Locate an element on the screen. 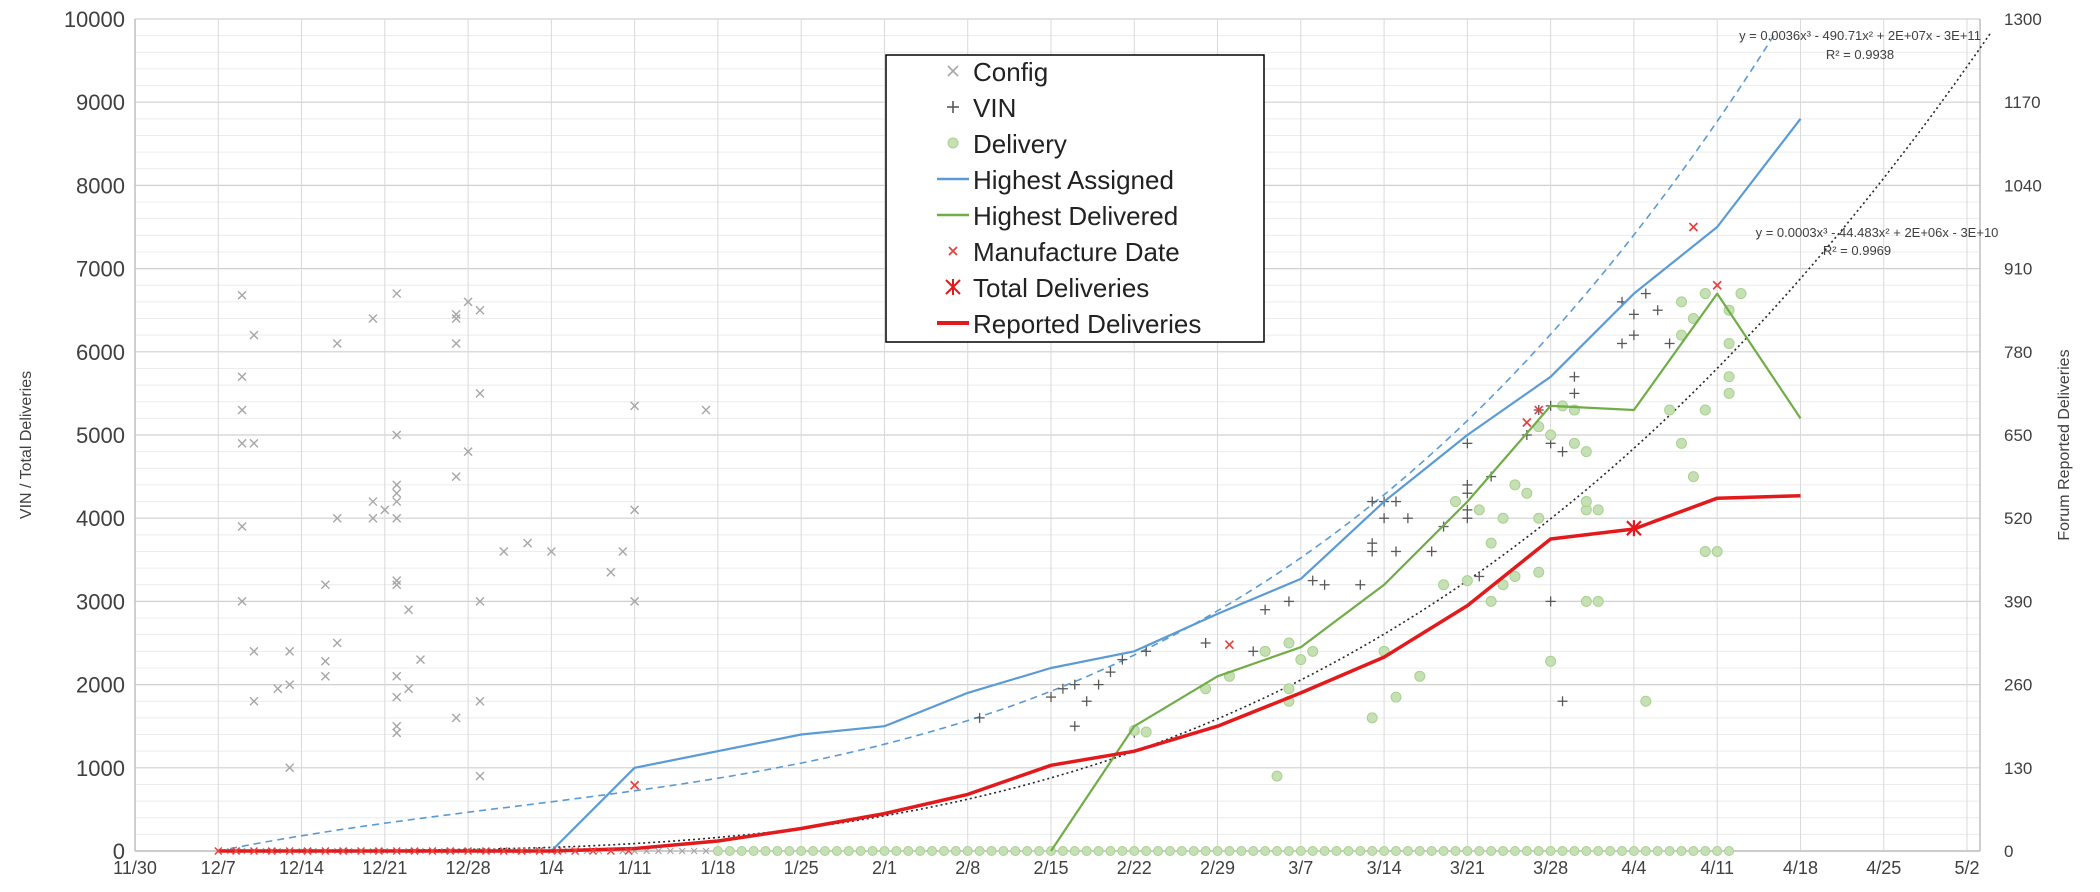  y-tick-label: 10000 is located at coordinates (94, 19).